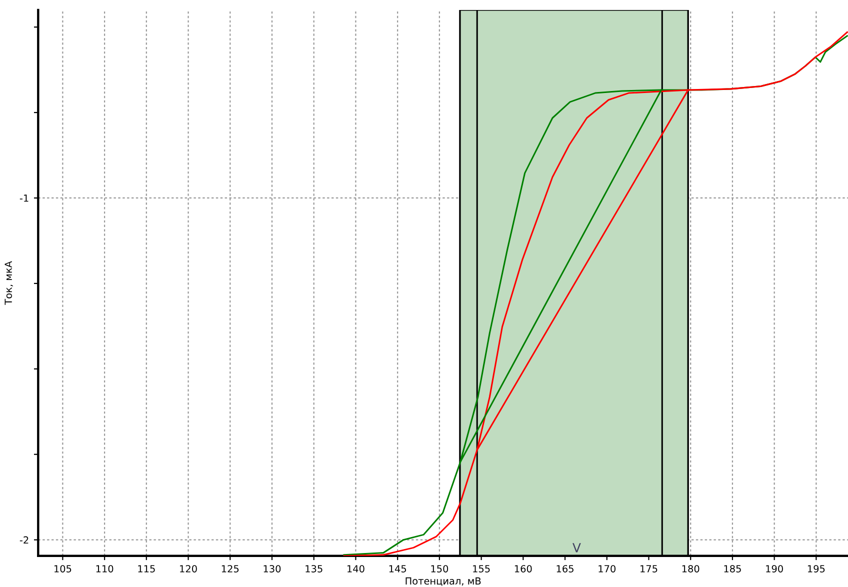 The image size is (848, 587). Describe the element at coordinates (24, 198) in the screenshot. I see `y-tick-label: -1` at that location.